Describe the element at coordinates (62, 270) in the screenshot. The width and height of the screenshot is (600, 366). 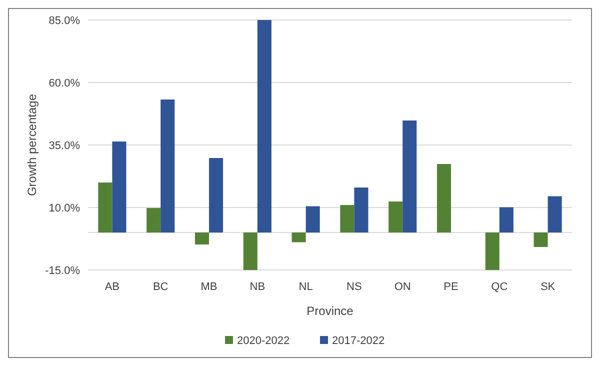
I see `y-tick-label: -15.0%` at that location.